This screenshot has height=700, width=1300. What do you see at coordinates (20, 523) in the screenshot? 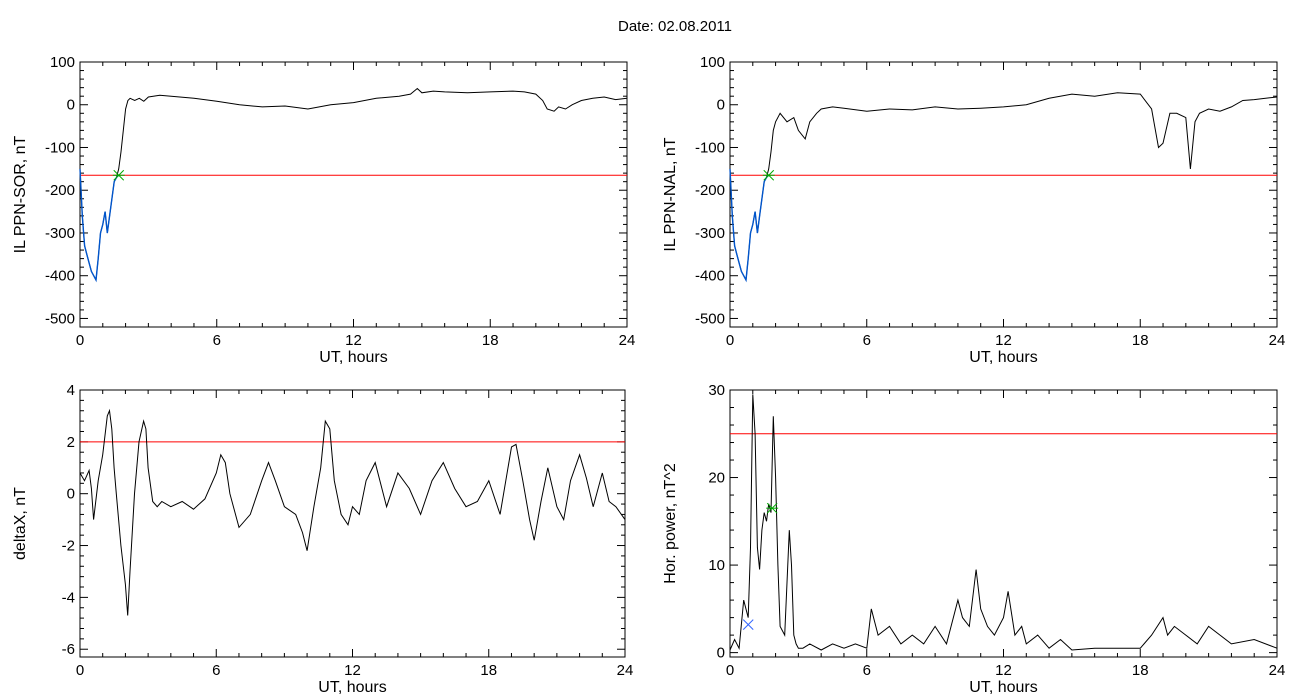
I see `y-axis-label: deltaX, nT` at bounding box center [20, 523].